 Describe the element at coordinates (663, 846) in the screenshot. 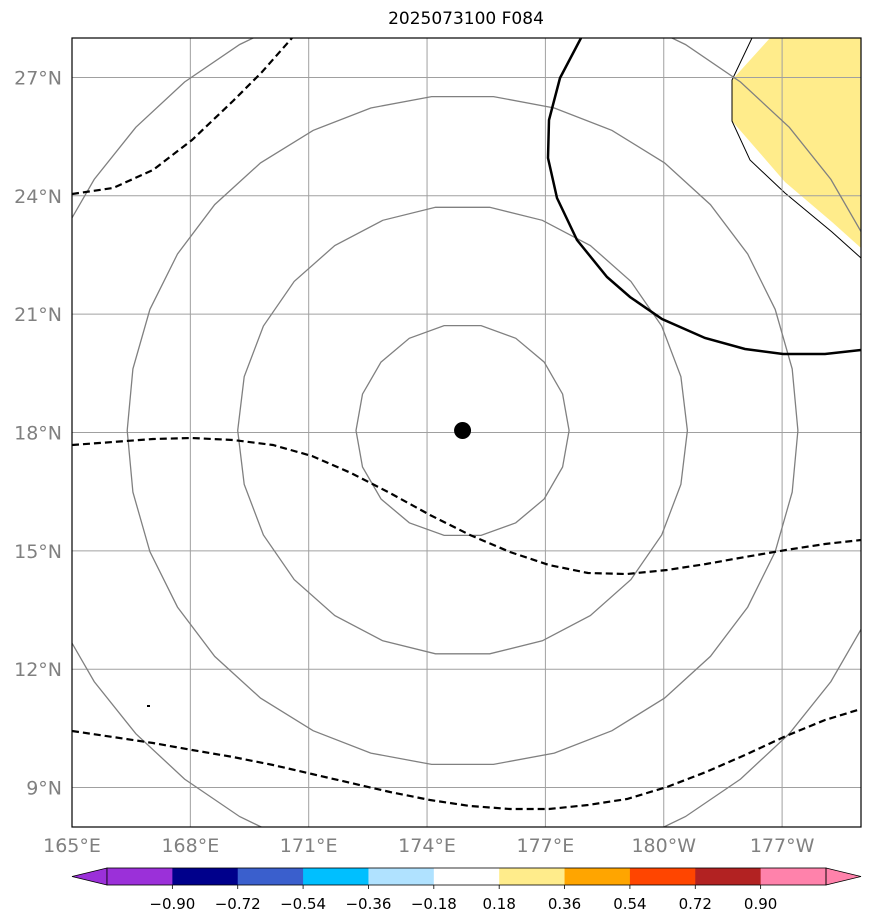

I see `longitude-label: 180°W` at that location.